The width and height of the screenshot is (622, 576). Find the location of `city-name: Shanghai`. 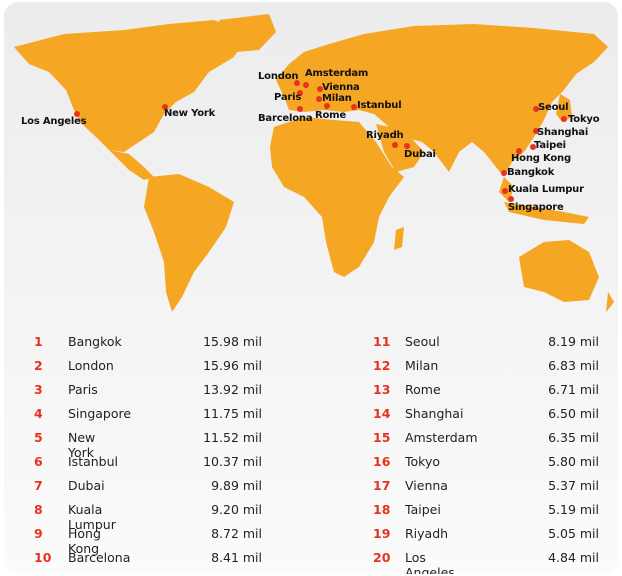

city-name: Shanghai is located at coordinates (434, 413).